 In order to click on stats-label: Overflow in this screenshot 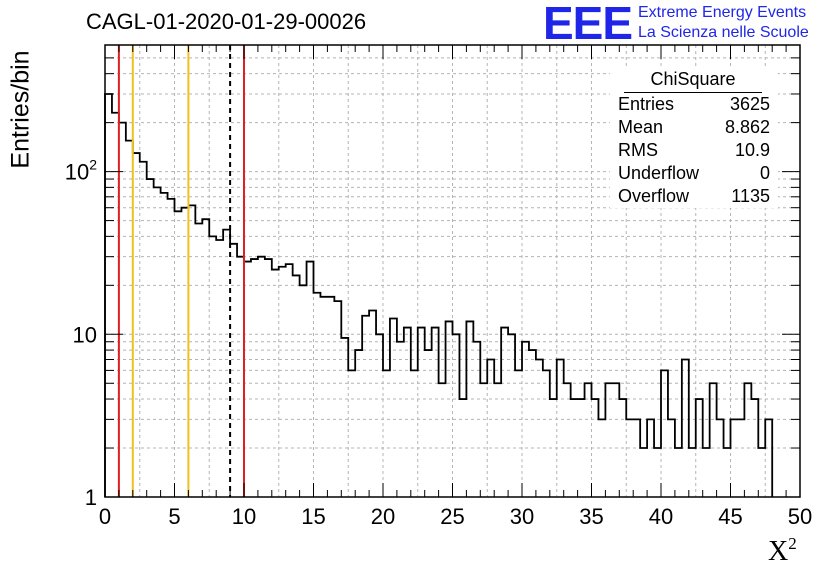, I will do `click(654, 196)`.